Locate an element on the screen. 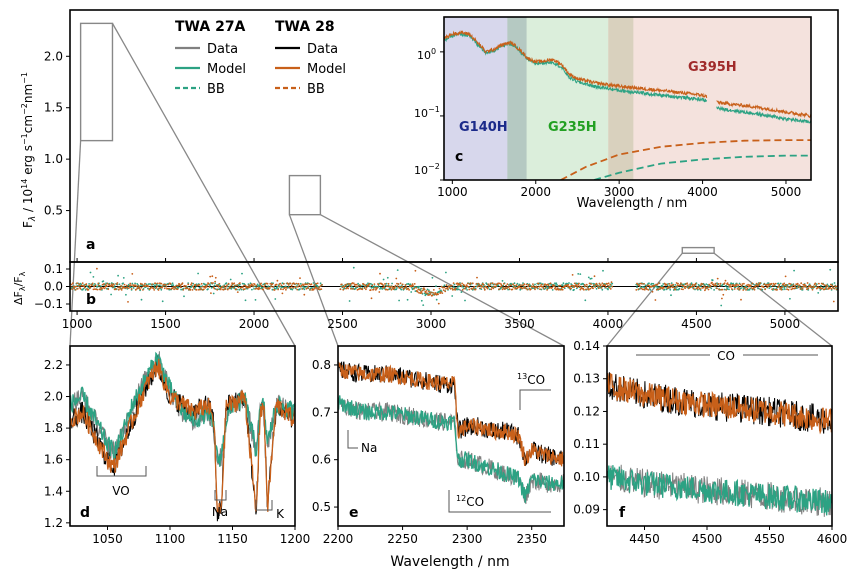 This screenshot has width=859, height=581. panel-a-ytick-label: 2.0 is located at coordinates (53, 56).